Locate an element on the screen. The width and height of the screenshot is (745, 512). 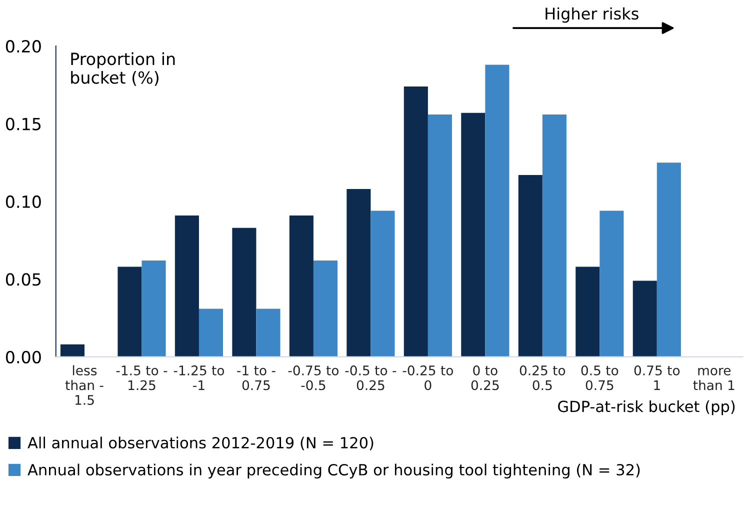
x-axis-title: GDP-at-risk bucket (pp) is located at coordinates (646, 408).